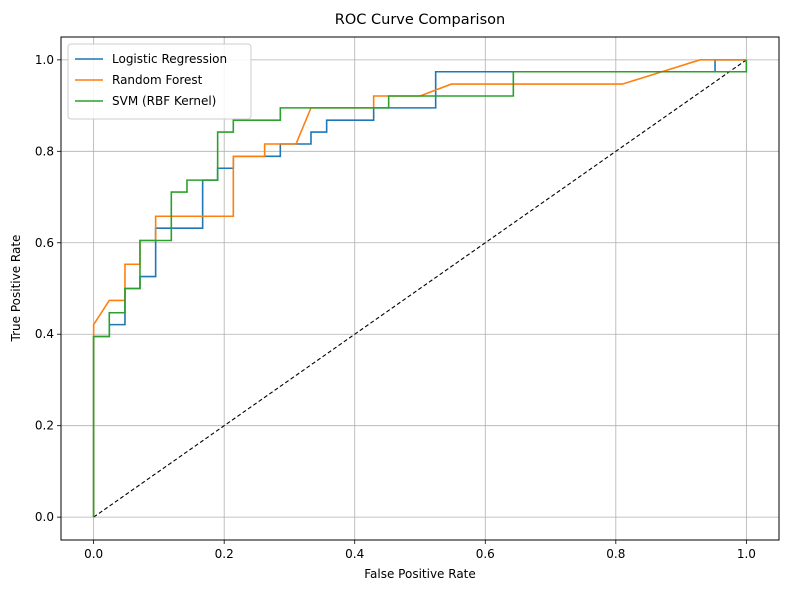  What do you see at coordinates (420, 574) in the screenshot?
I see `x-axis-title: False Positive Rate` at bounding box center [420, 574].